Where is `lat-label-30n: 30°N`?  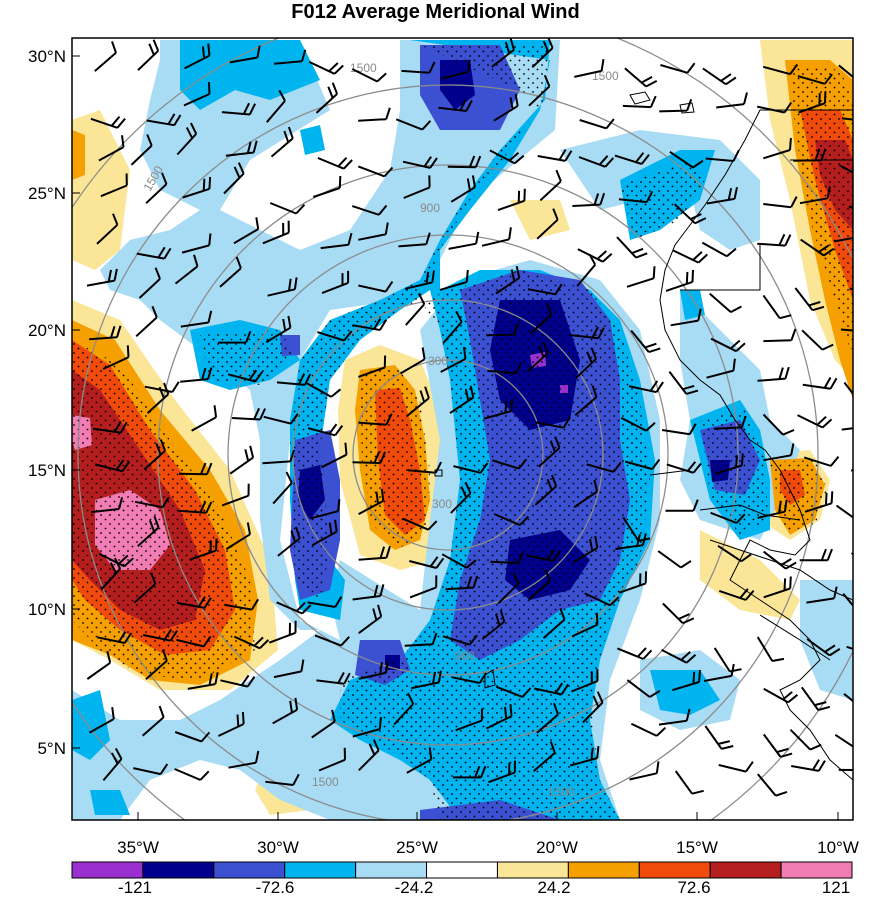 lat-label-30n: 30°N is located at coordinates (47, 56).